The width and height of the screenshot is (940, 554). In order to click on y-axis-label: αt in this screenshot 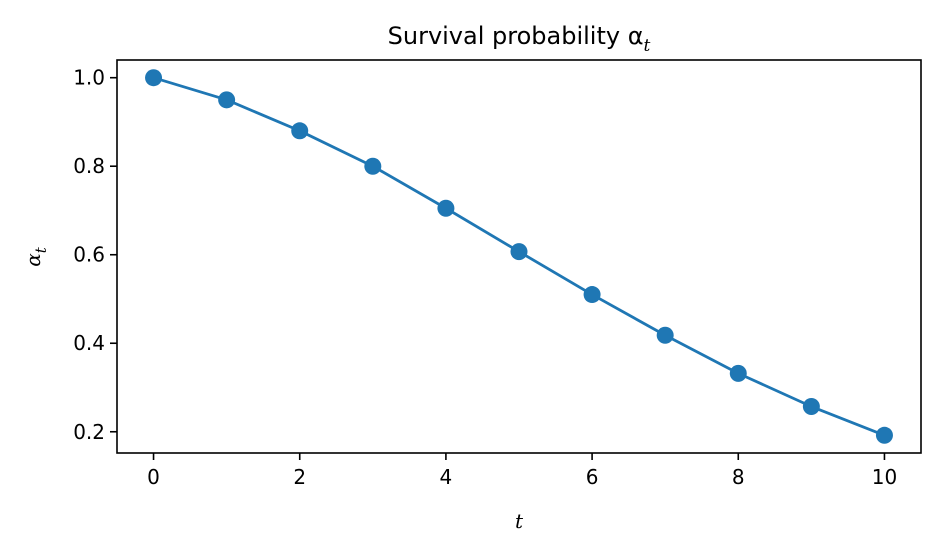, I will do `click(35, 256)`.